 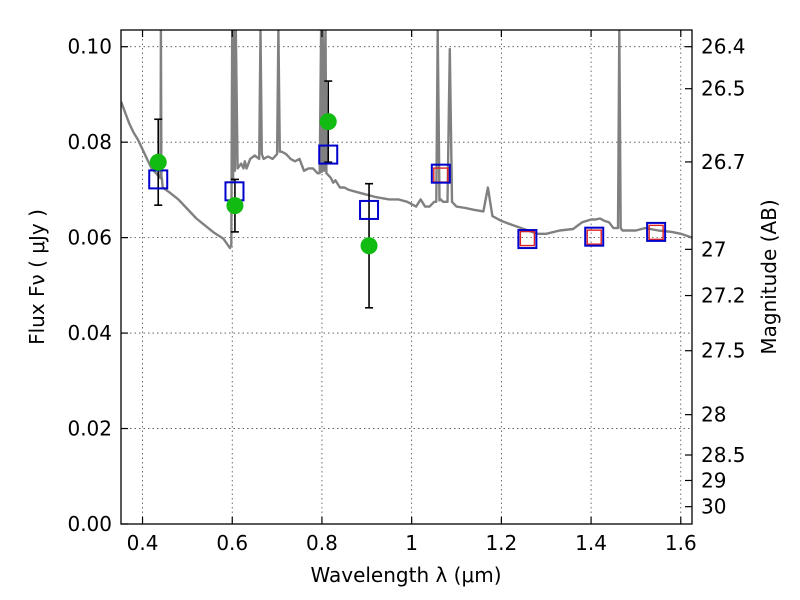 I want to click on y-tick-label: 0.08, so click(x=89, y=142).